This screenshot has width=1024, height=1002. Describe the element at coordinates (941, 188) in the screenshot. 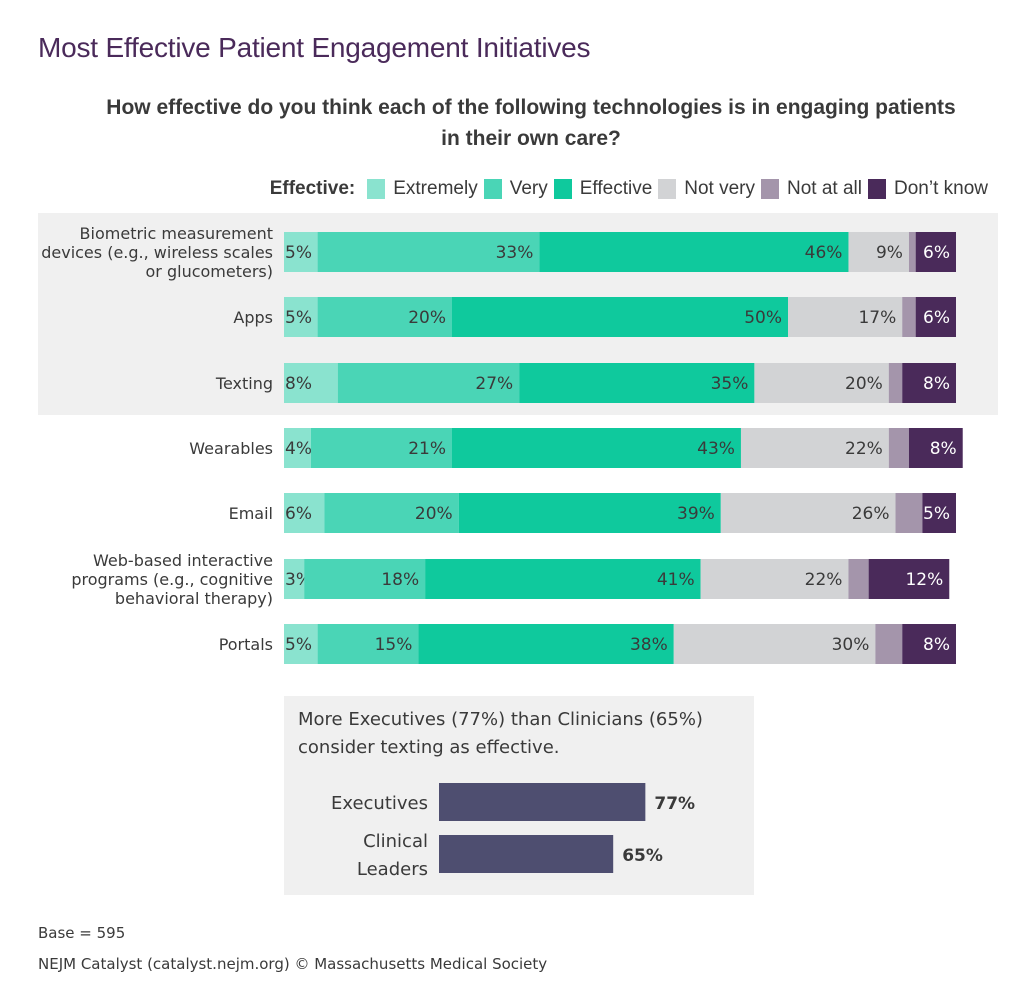

I see `legend-label: Don’t know` at that location.